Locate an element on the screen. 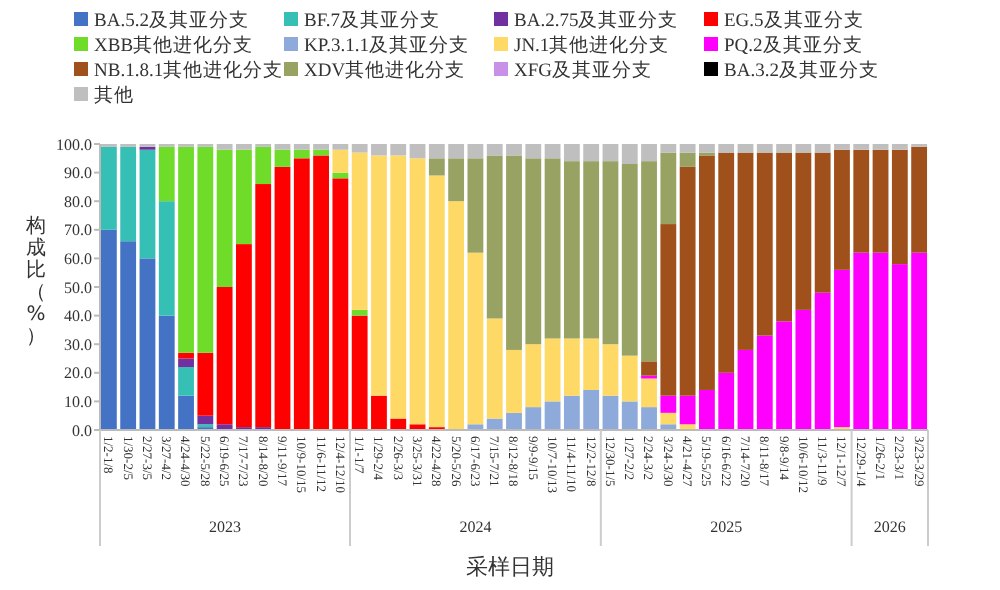 This screenshot has height=590, width=1000. legend-label: BA.5.2及其亚分支 is located at coordinates (171, 20).